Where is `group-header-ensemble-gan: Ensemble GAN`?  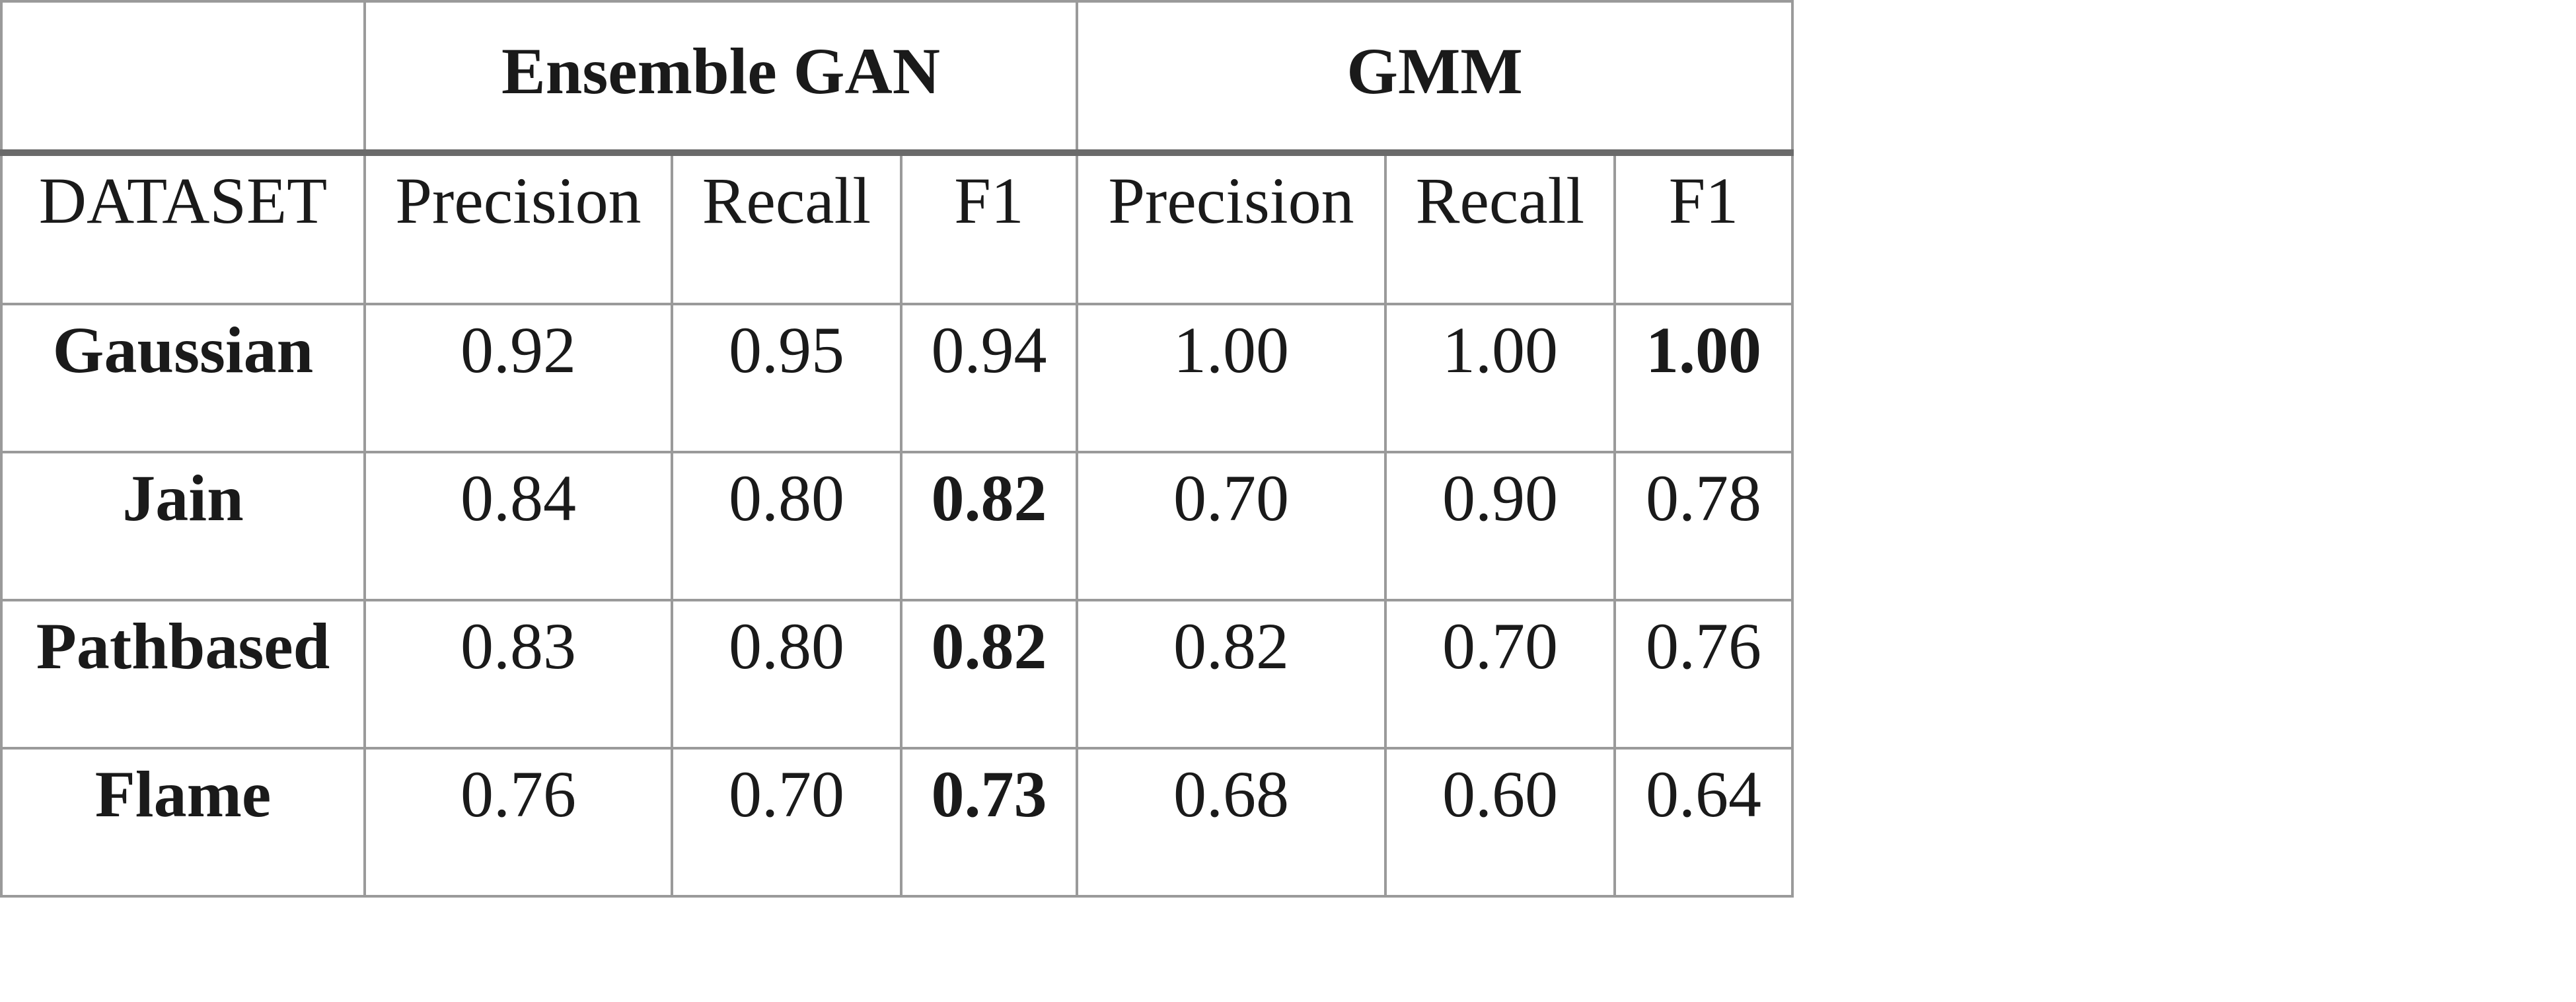
group-header-ensemble-gan: Ensemble GAN is located at coordinates (720, 78).